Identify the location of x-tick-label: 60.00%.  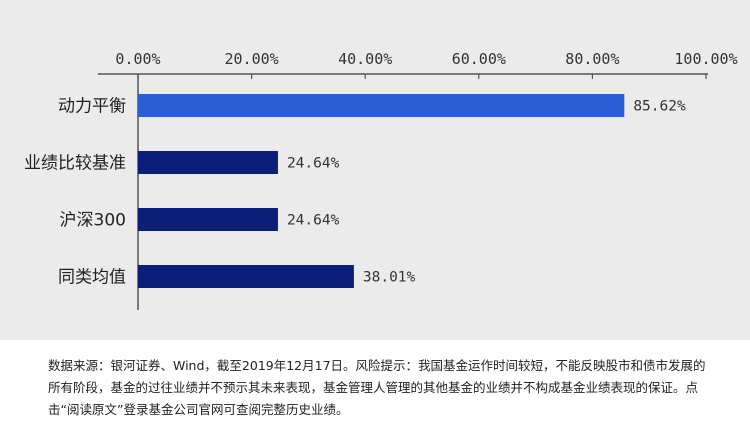
(479, 59).